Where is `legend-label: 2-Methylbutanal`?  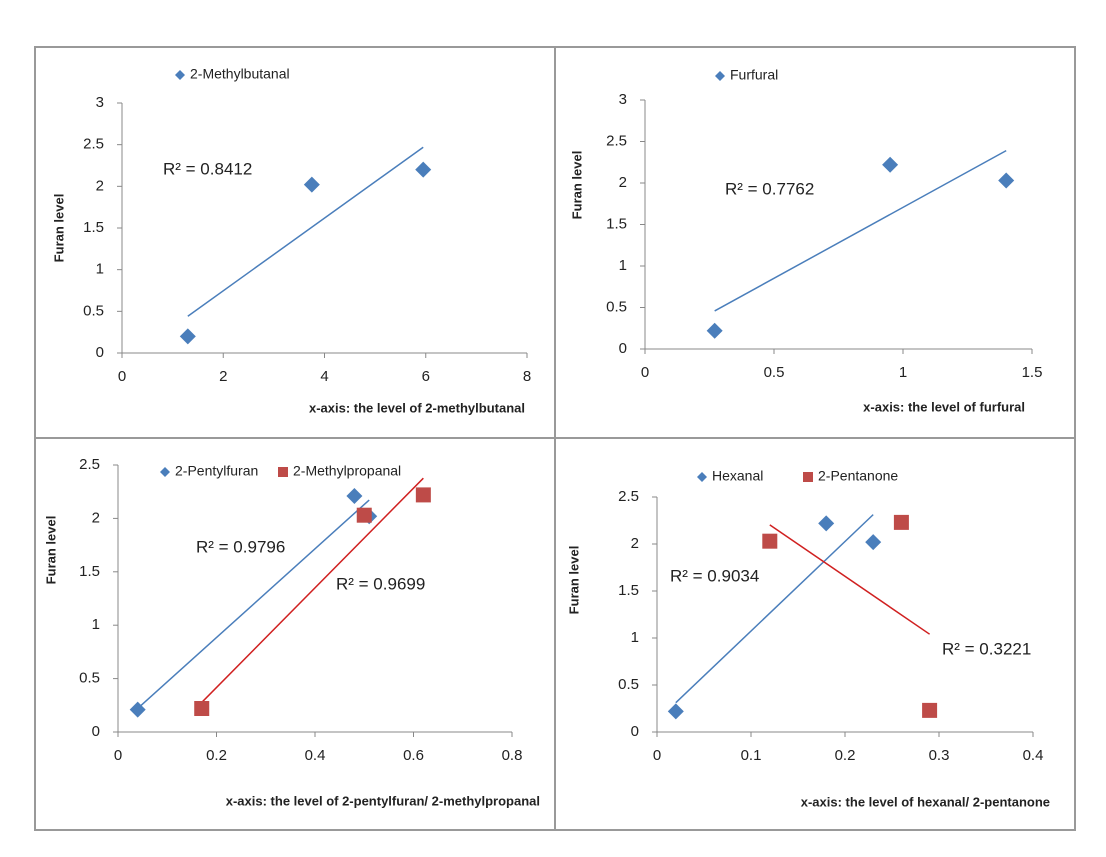
legend-label: 2-Methylbutanal is located at coordinates (240, 74).